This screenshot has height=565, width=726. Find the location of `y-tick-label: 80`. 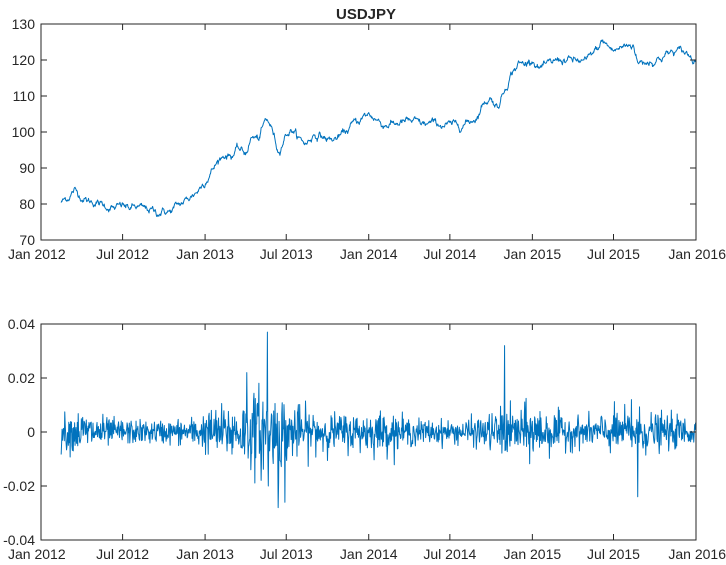

y-tick-label: 80 is located at coordinates (27, 204).